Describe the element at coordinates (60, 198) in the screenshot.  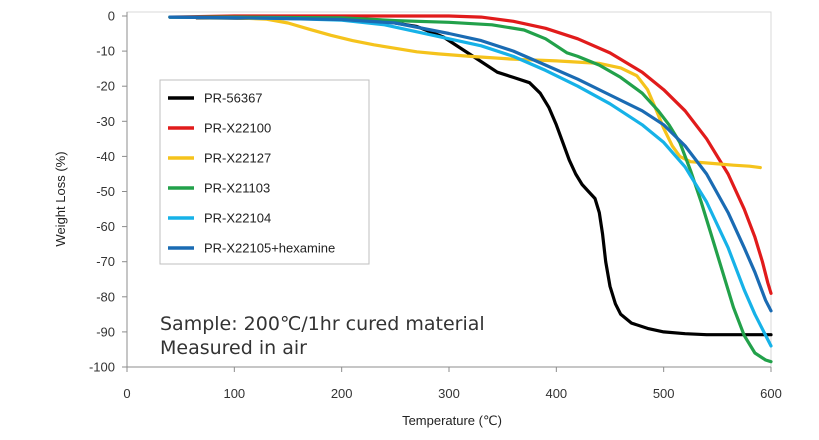
I see `y-axis-title: Weight Loss (%)` at that location.